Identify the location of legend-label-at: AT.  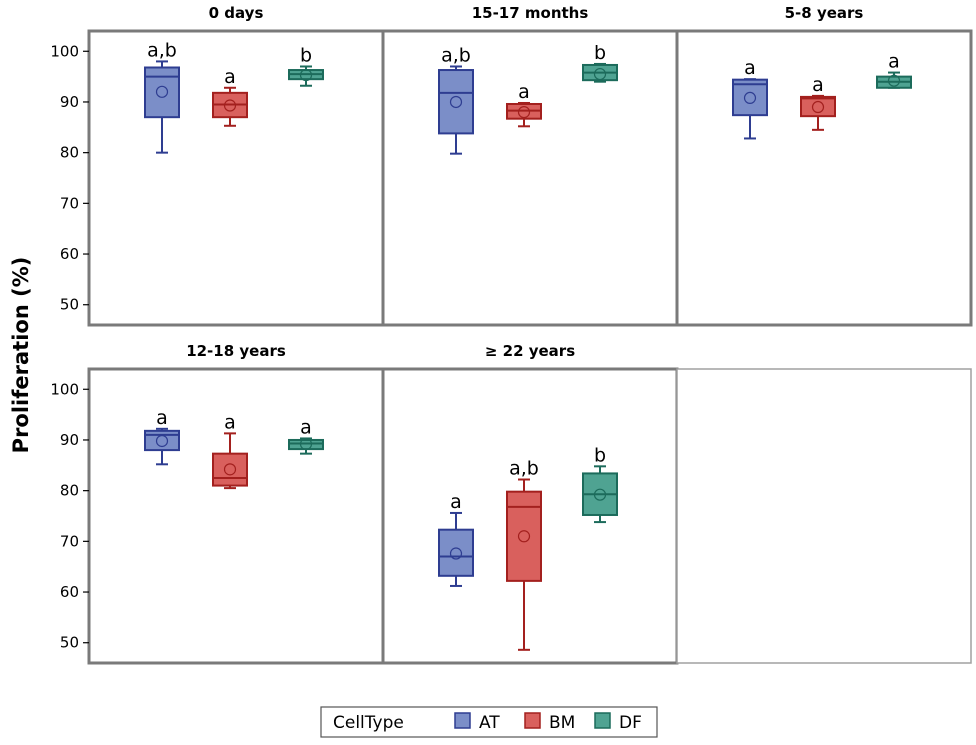
(489, 723).